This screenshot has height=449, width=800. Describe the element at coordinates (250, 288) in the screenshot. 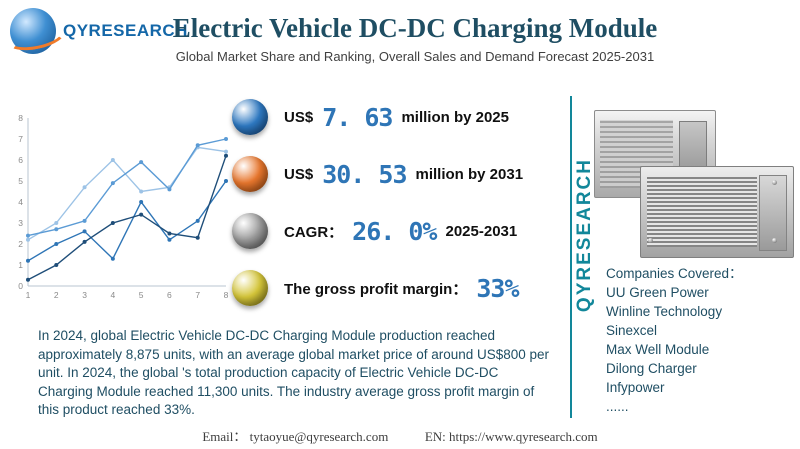

I see `globe-yellow-icon` at that location.